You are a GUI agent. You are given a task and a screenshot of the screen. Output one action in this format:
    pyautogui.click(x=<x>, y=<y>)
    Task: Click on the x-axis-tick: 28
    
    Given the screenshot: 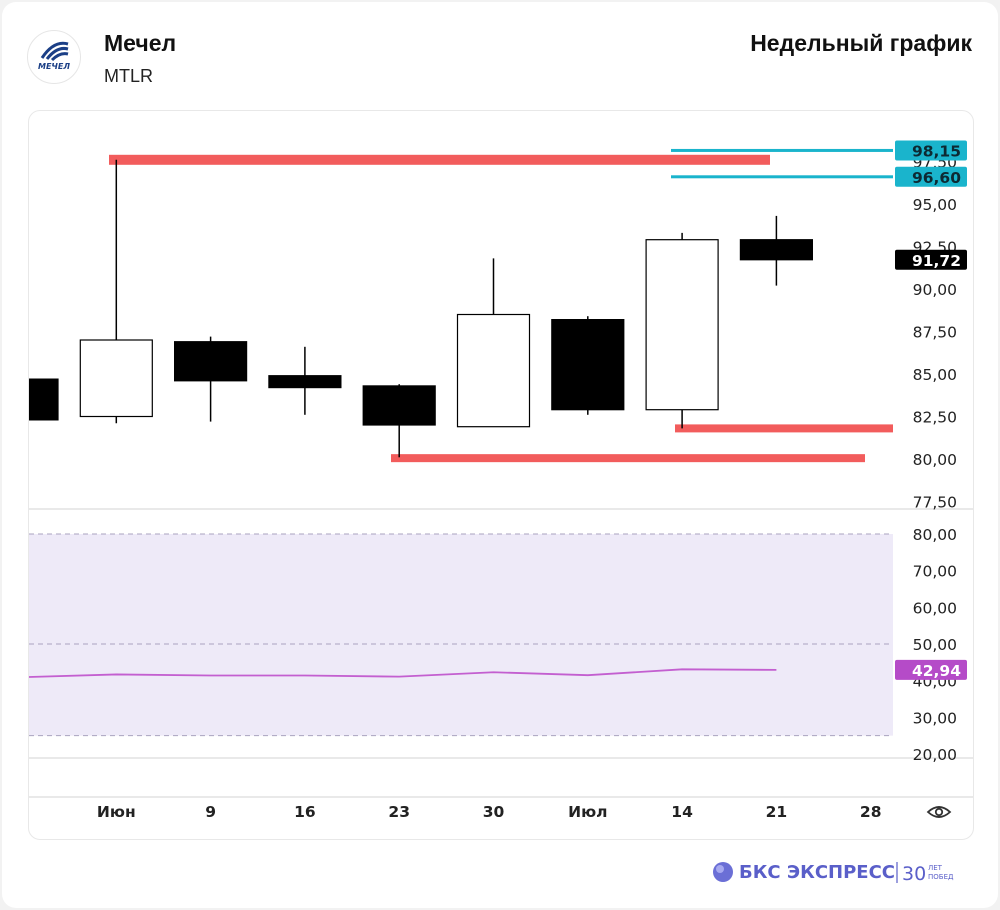 What is the action you would take?
    pyautogui.click(x=871, y=812)
    